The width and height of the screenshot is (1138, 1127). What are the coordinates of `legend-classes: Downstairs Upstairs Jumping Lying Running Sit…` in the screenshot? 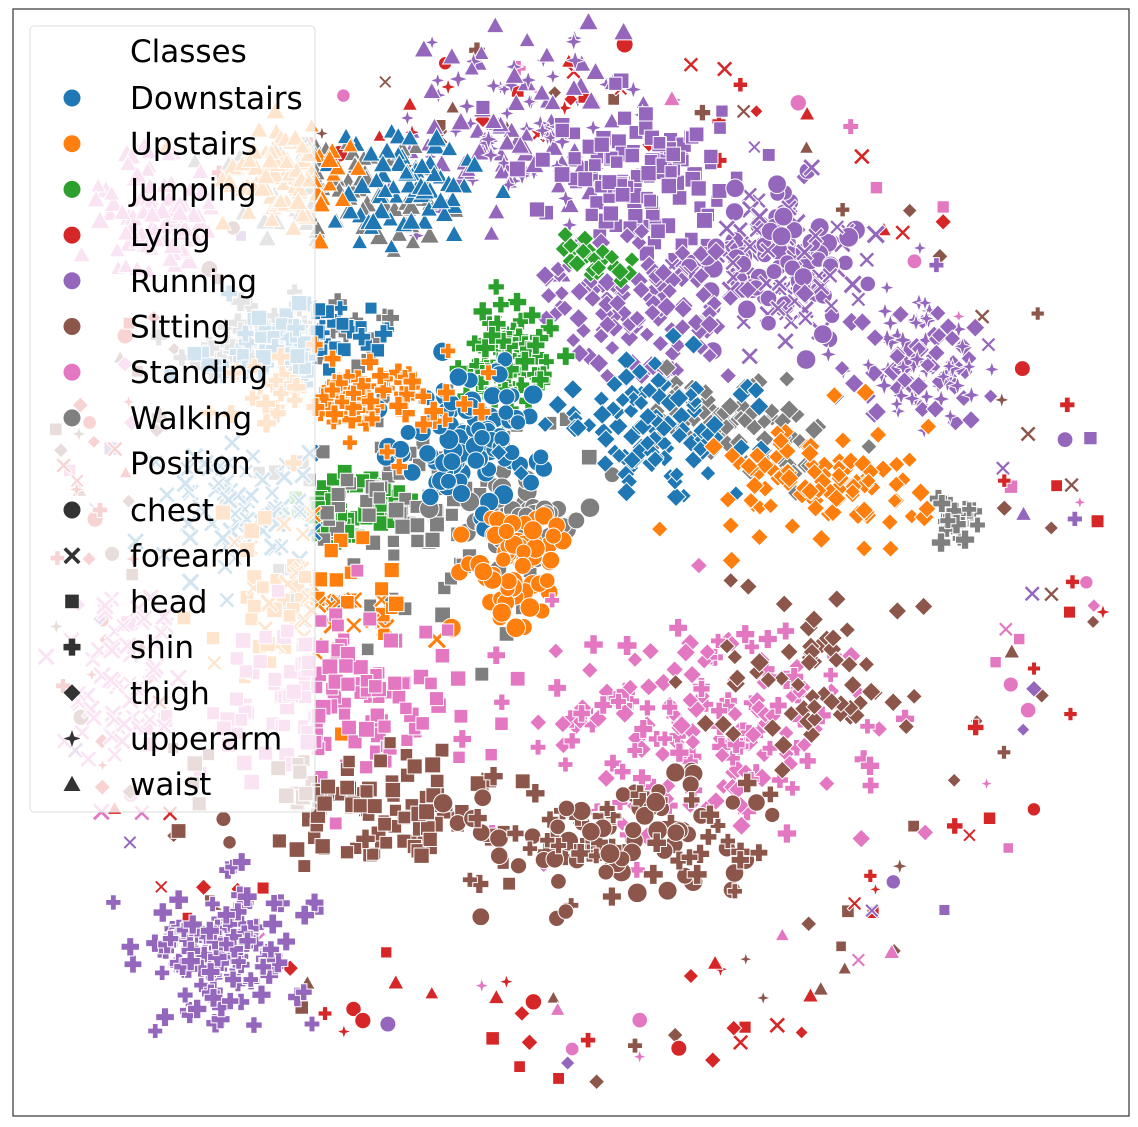 It's located at (183, 259).